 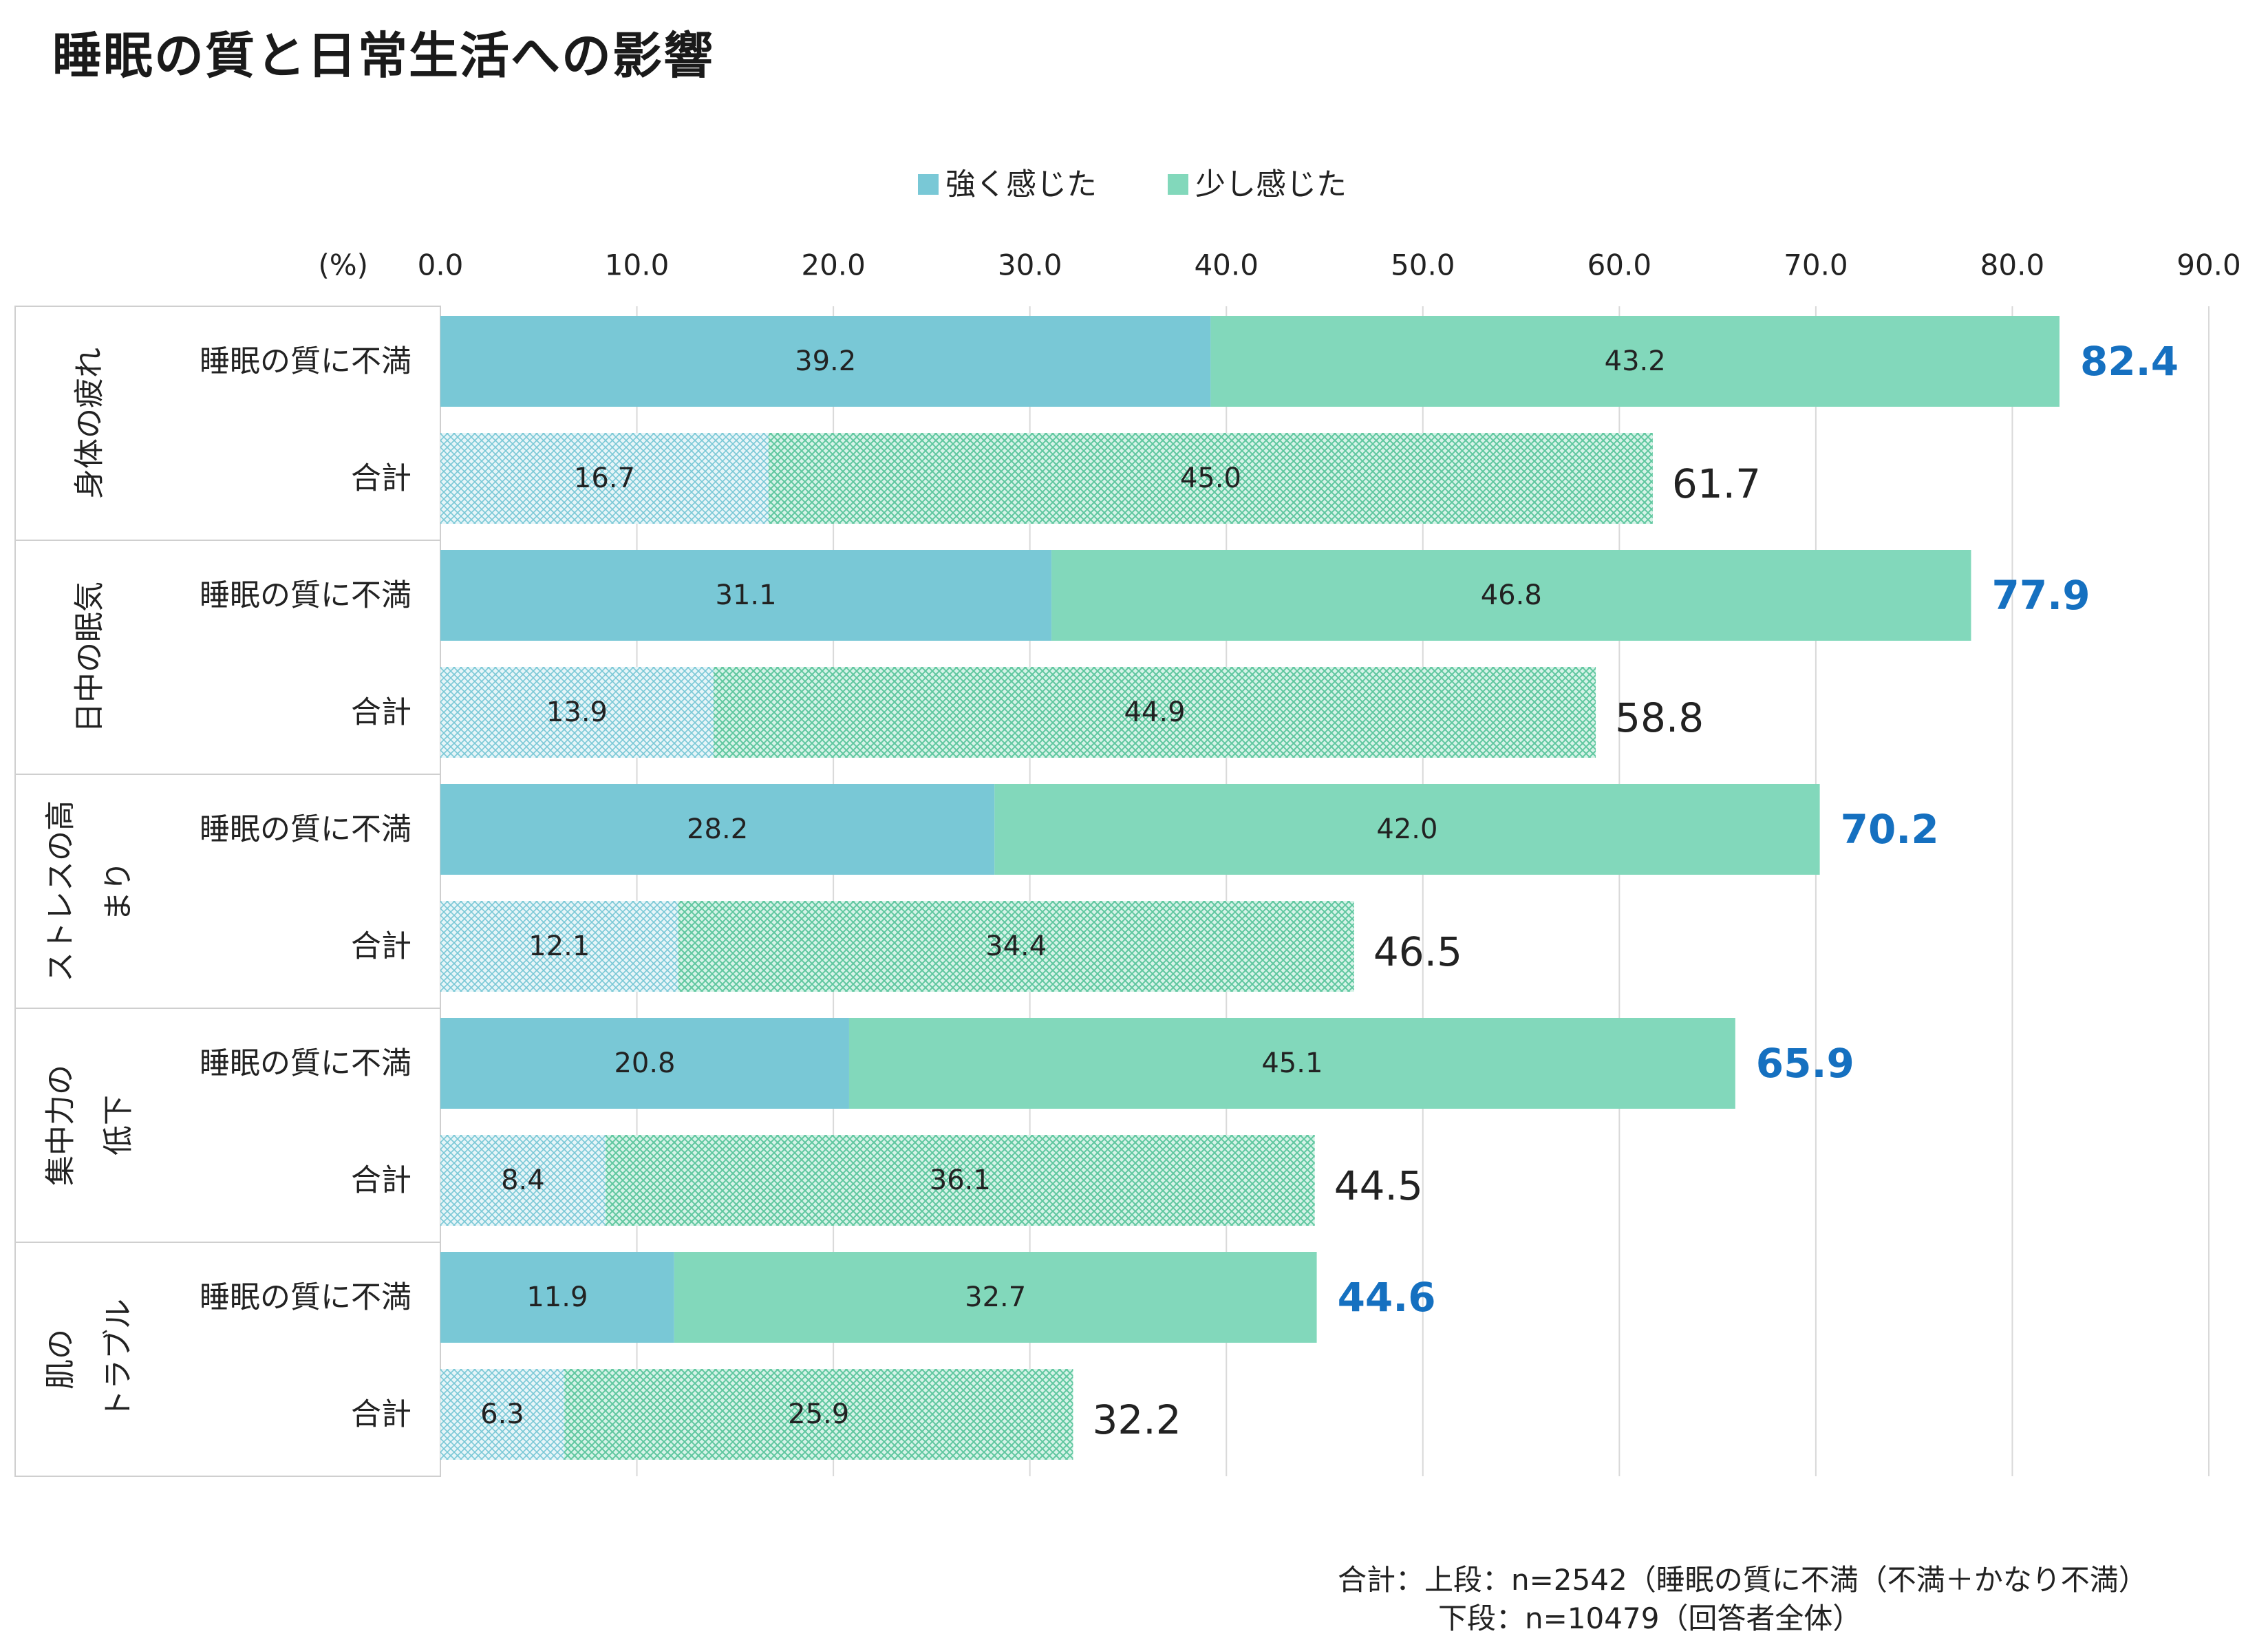 I want to click on sample-note-line2: 下段：n=10479（回答者全体）, so click(x=1650, y=1618).